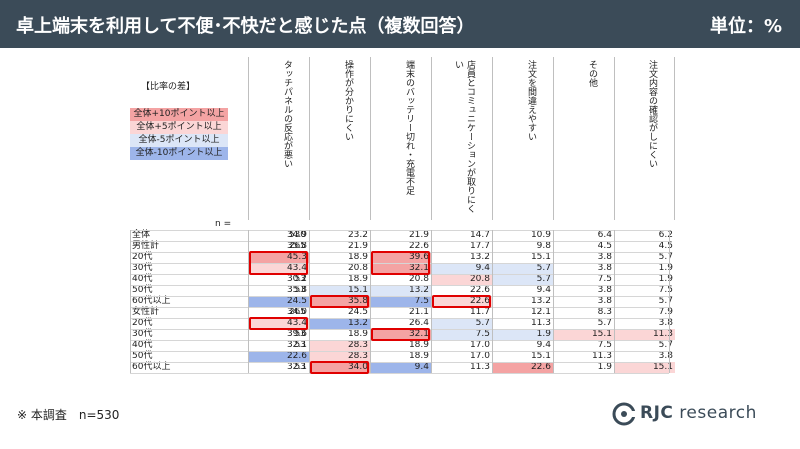 The width and height of the screenshot is (800, 449). What do you see at coordinates (479, 356) in the screenshot?
I see `value-cell: 17.0` at bounding box center [479, 356].